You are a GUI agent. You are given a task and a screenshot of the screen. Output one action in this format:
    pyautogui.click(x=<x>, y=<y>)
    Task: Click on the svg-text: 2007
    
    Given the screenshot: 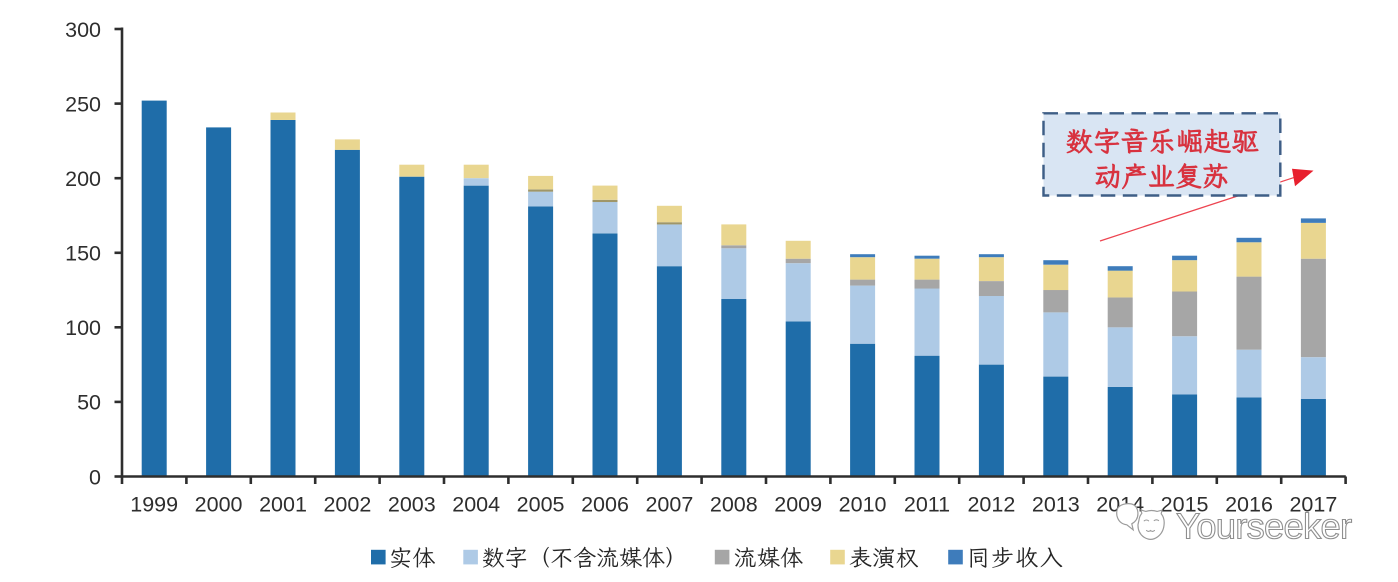 What is the action you would take?
    pyautogui.click(x=669, y=505)
    